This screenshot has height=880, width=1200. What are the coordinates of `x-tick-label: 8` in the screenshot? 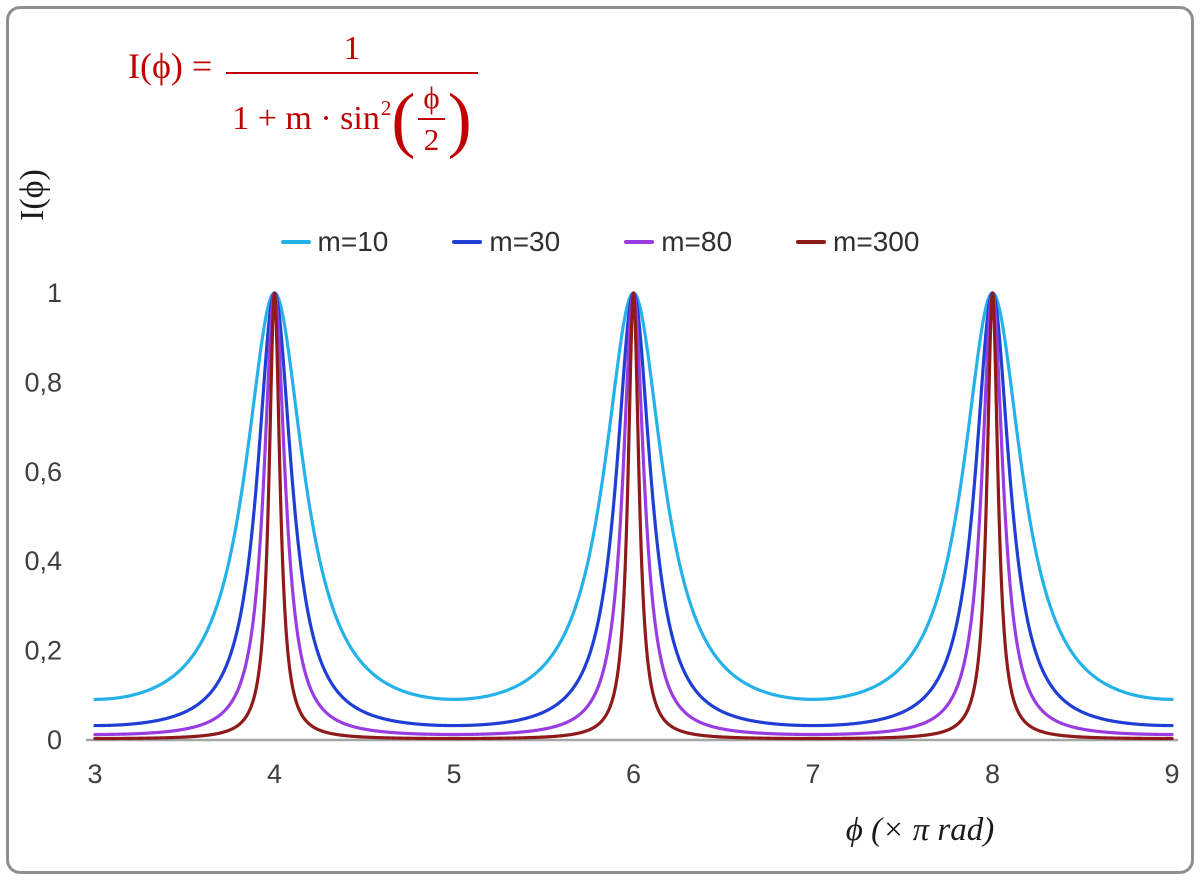 It's located at (992, 774).